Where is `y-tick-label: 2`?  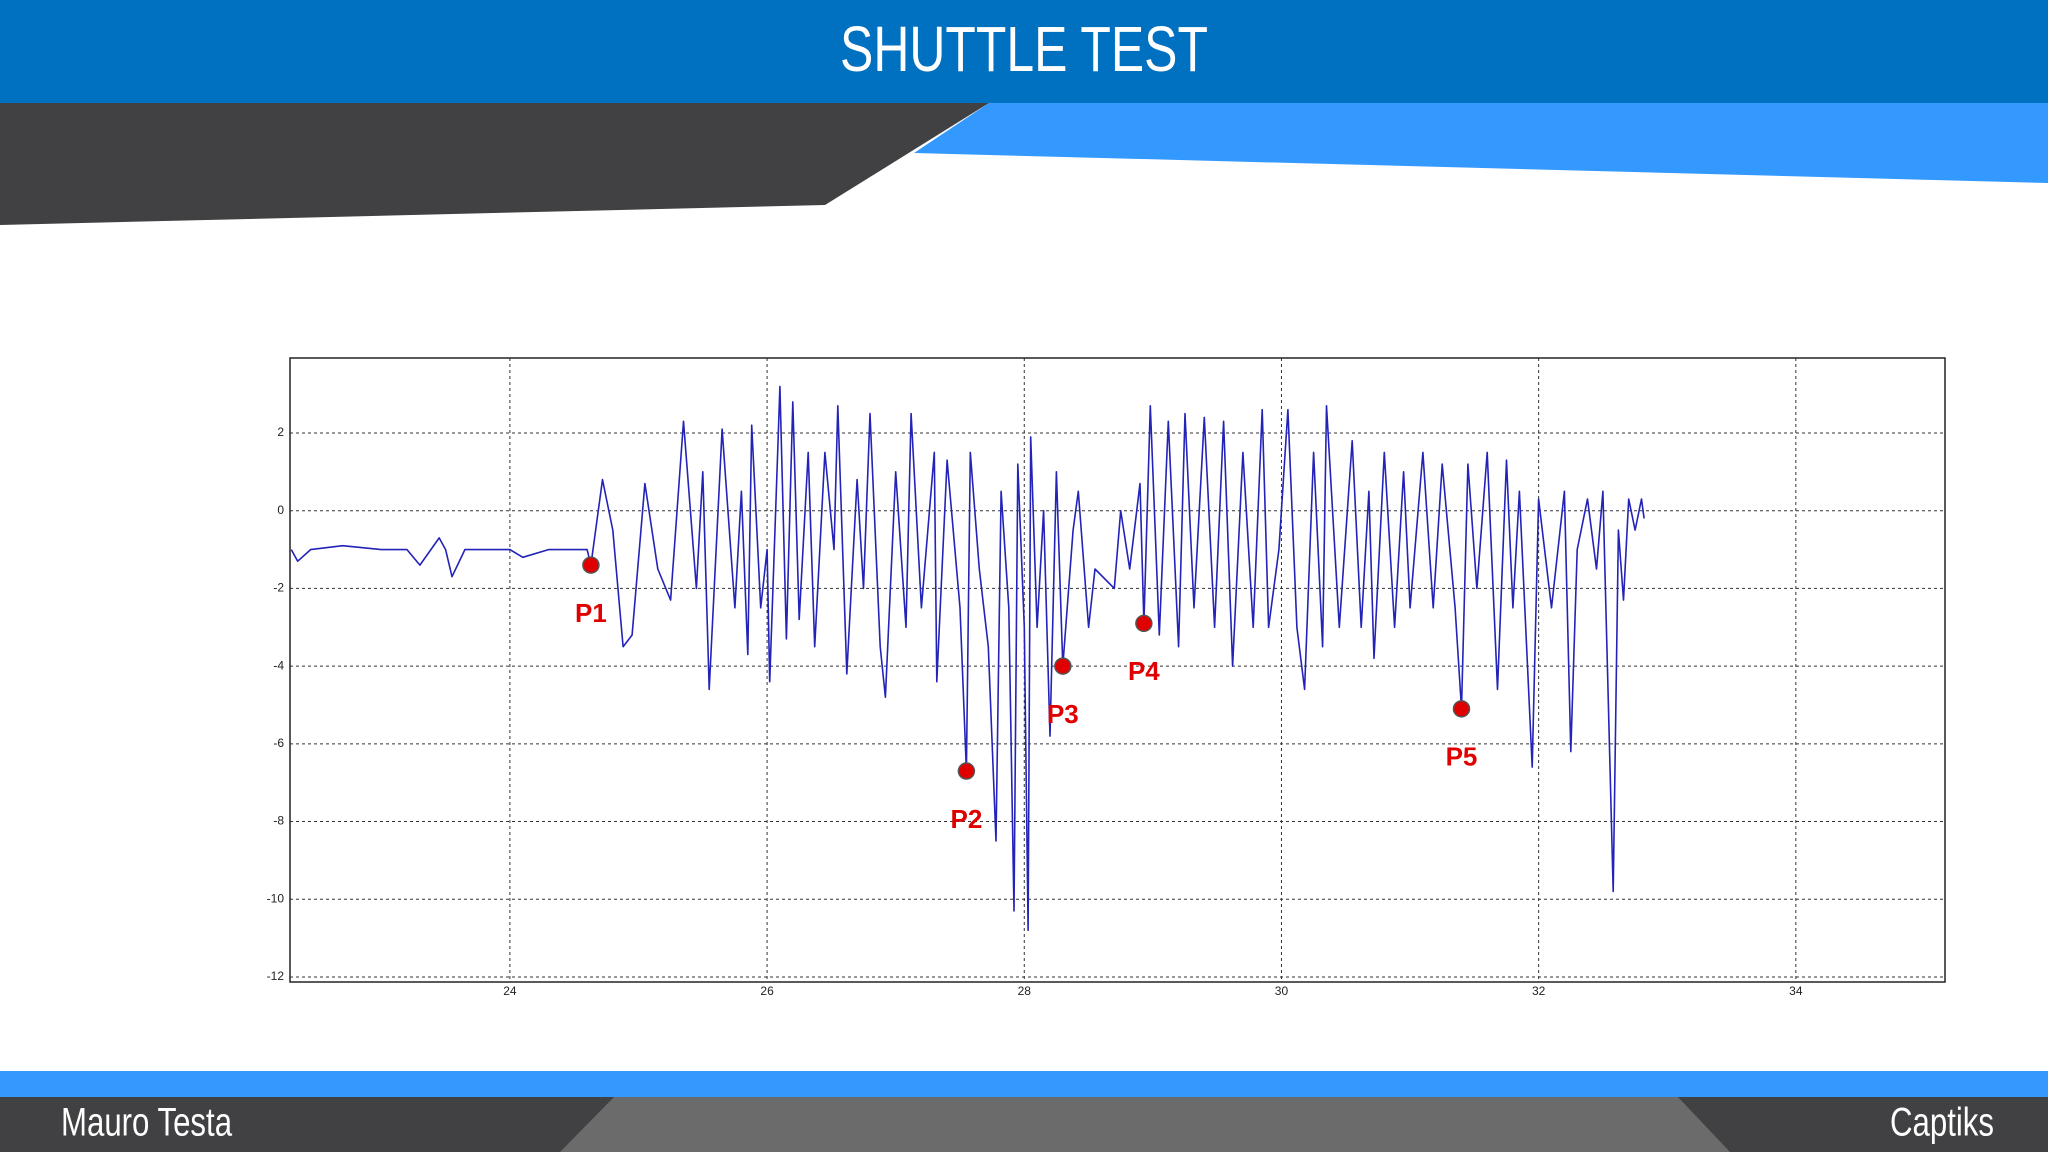 y-tick-label: 2 is located at coordinates (280, 432).